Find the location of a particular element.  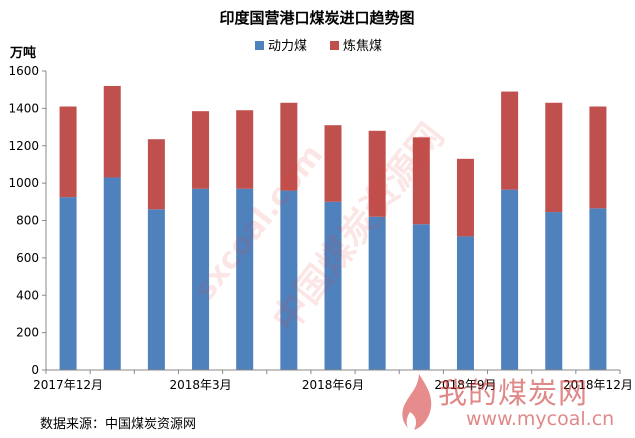

x-tick-label: 2018年12月 is located at coordinates (598, 385).